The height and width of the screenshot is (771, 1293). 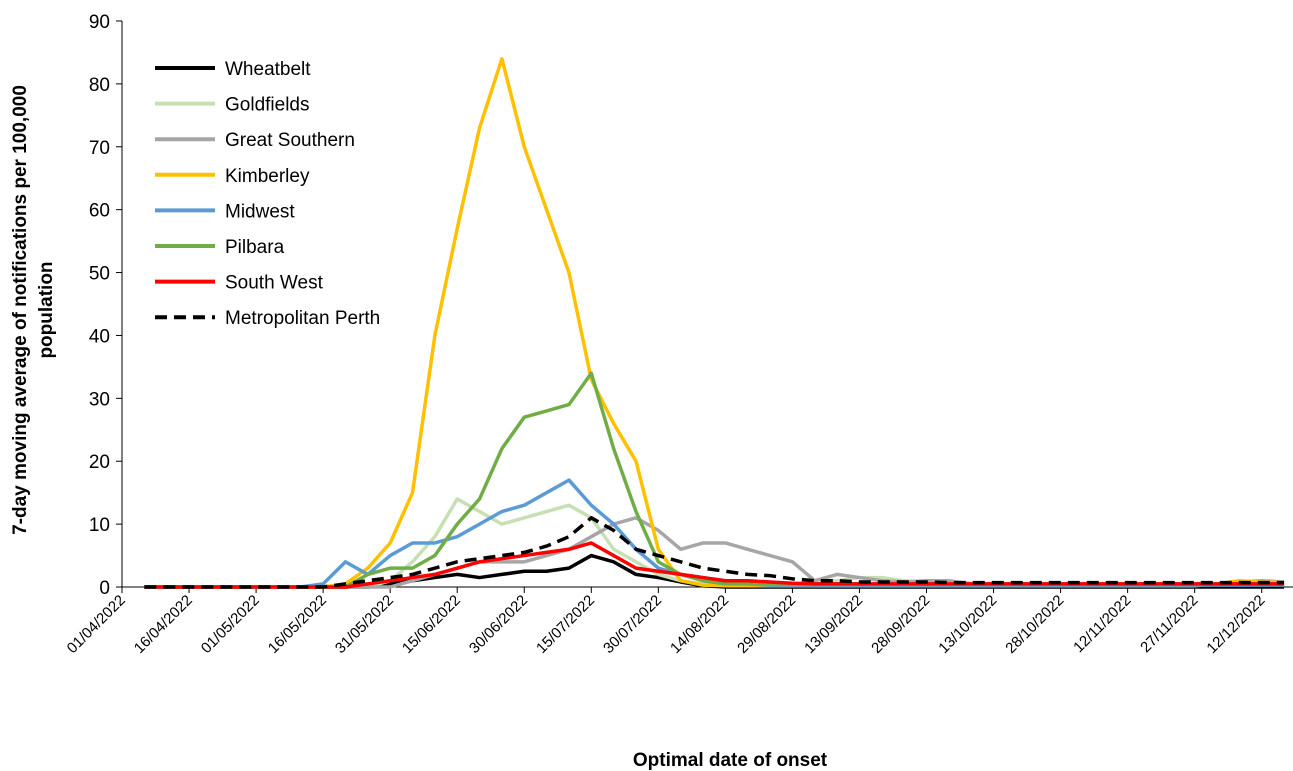 What do you see at coordinates (267, 176) in the screenshot?
I see `legend-label: Kimberley` at bounding box center [267, 176].